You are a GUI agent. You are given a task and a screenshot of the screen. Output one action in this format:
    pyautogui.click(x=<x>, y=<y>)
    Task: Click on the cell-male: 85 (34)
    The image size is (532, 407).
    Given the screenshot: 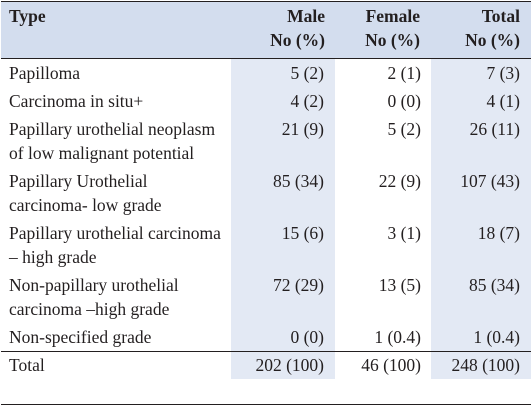 What is the action you would take?
    pyautogui.click(x=283, y=193)
    